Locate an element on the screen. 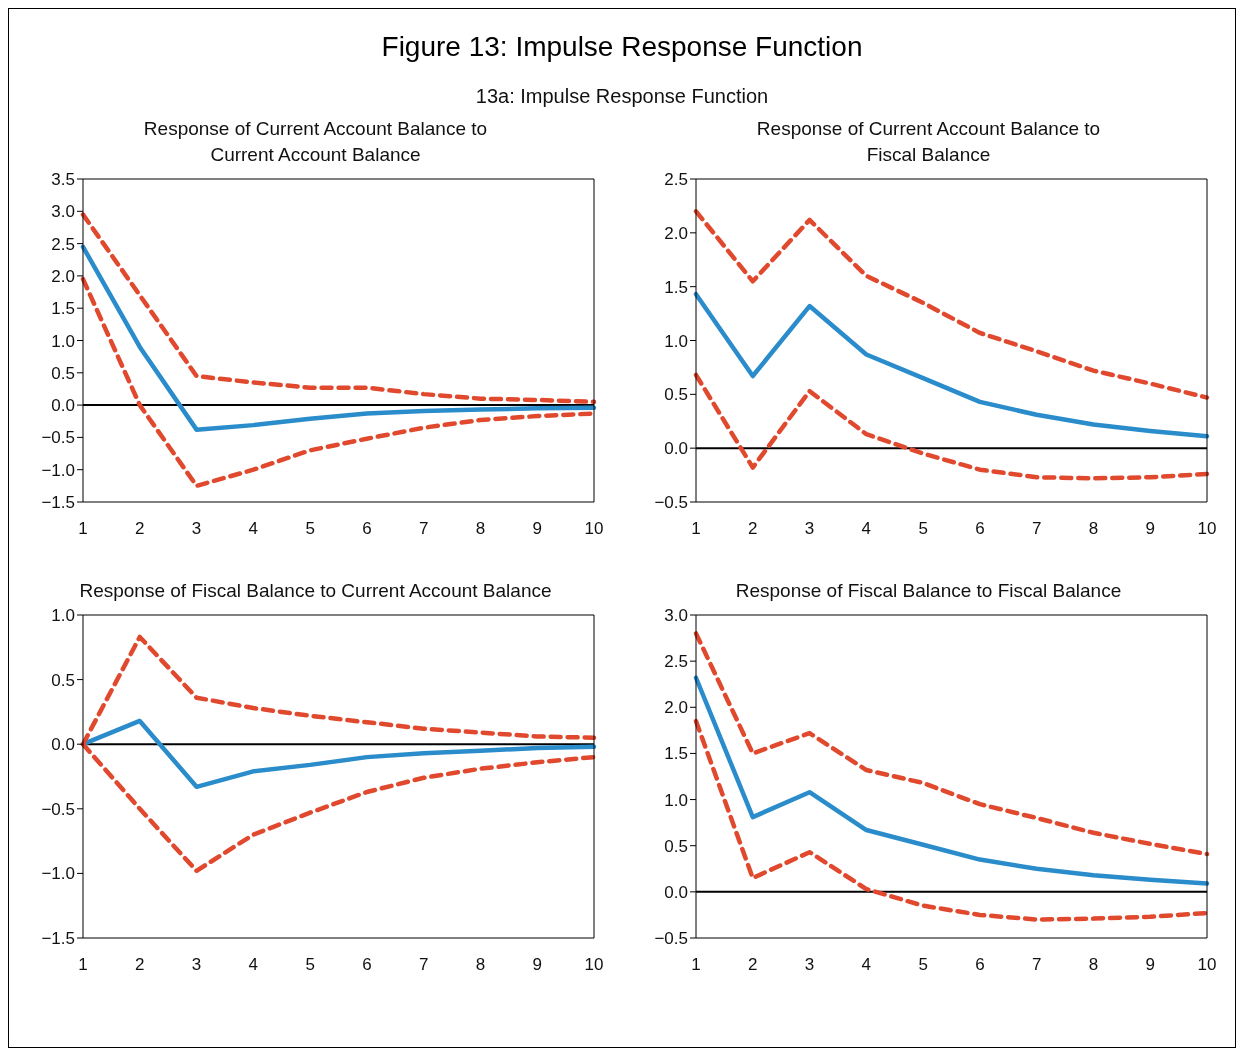 The width and height of the screenshot is (1248, 1061). text: 13a: Impulse Response Function is located at coordinates (622, 96).